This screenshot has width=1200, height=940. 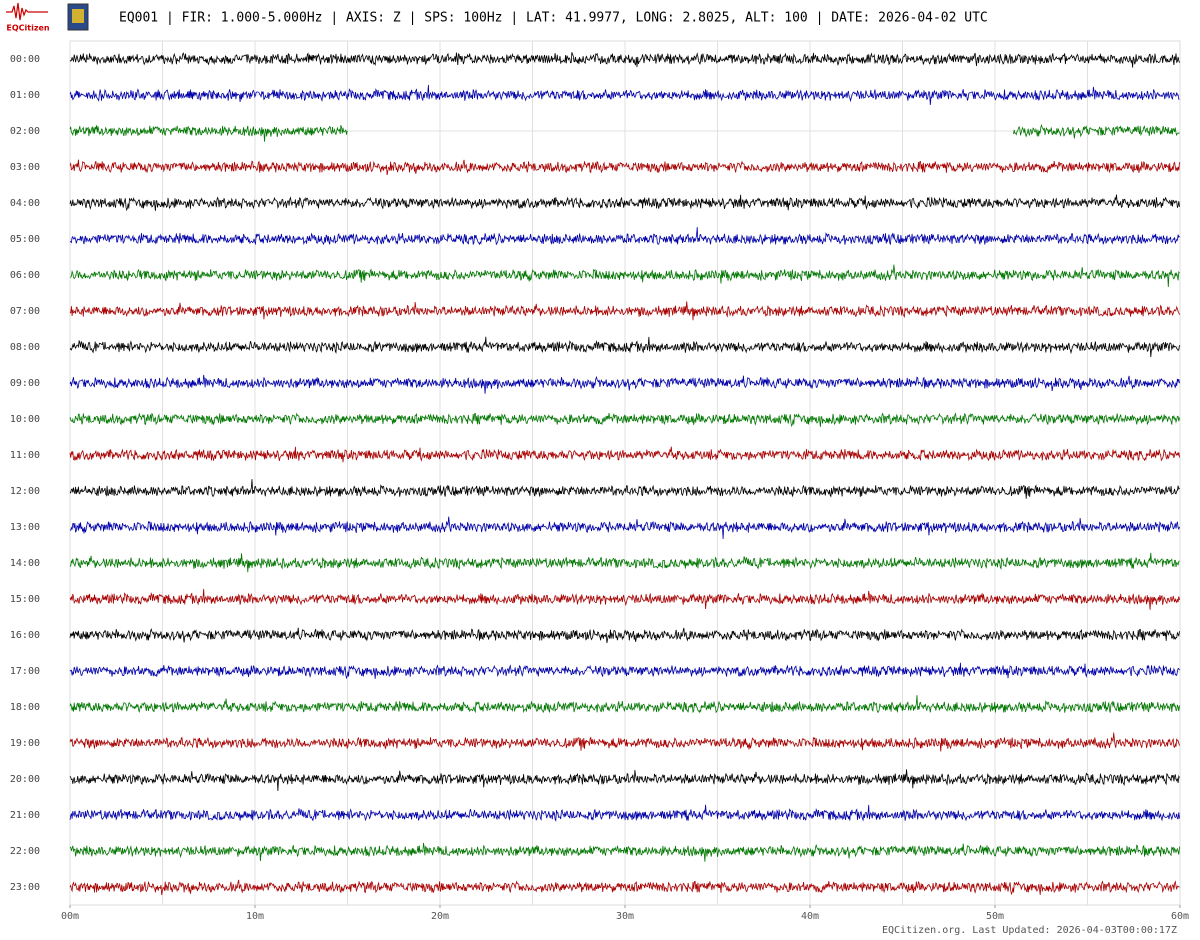 What do you see at coordinates (995, 916) in the screenshot?
I see `x-tick-label: 50m` at bounding box center [995, 916].